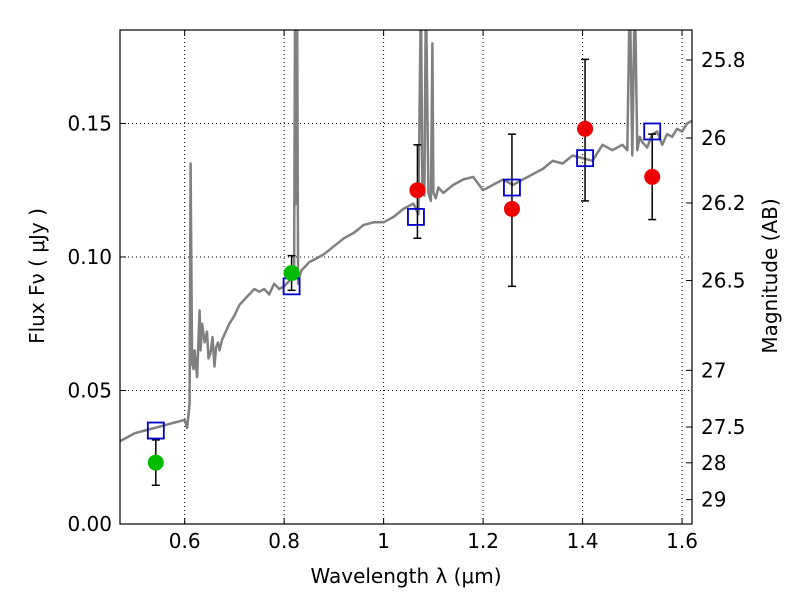 The height and width of the screenshot is (600, 800). What do you see at coordinates (770, 275) in the screenshot?
I see `y-right-axis-label: Magnitude (AB)` at bounding box center [770, 275].